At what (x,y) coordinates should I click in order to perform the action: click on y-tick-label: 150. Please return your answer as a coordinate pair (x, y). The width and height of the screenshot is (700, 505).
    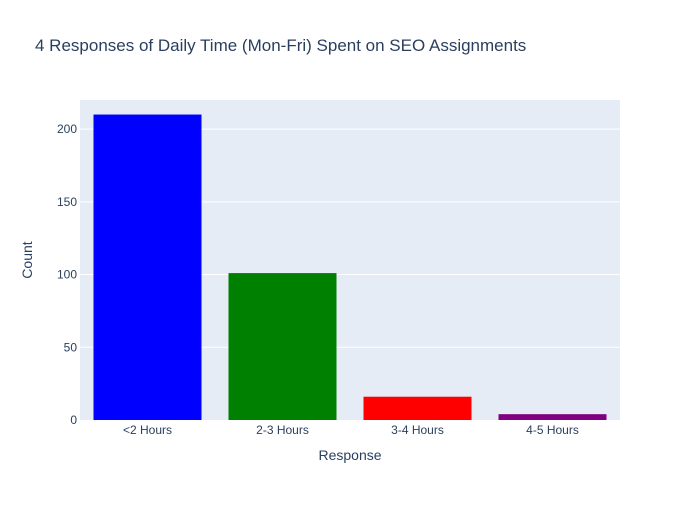
    Looking at the image, I should click on (67, 202).